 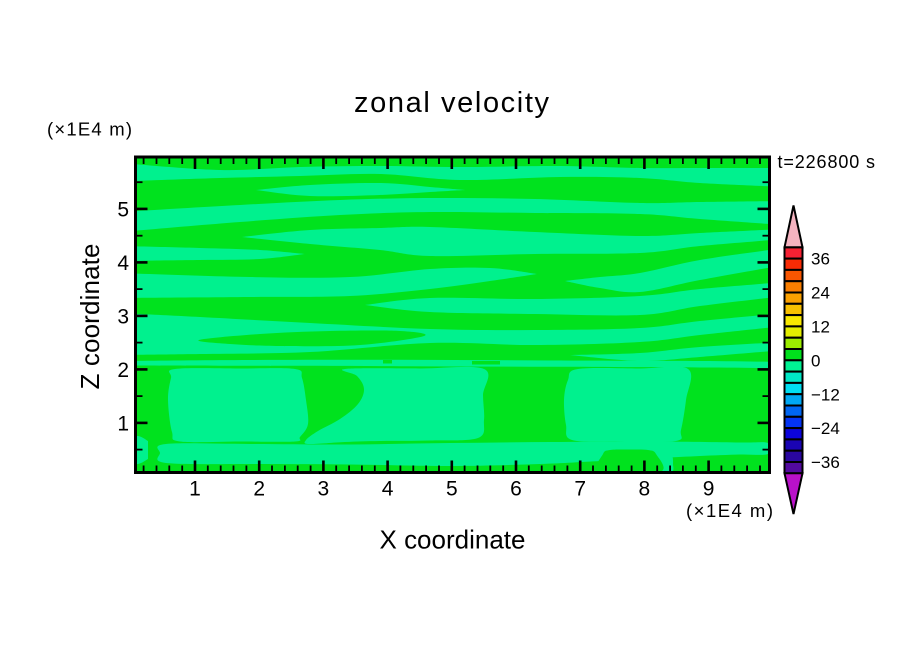 I want to click on svg-text: −24, so click(x=825, y=428).